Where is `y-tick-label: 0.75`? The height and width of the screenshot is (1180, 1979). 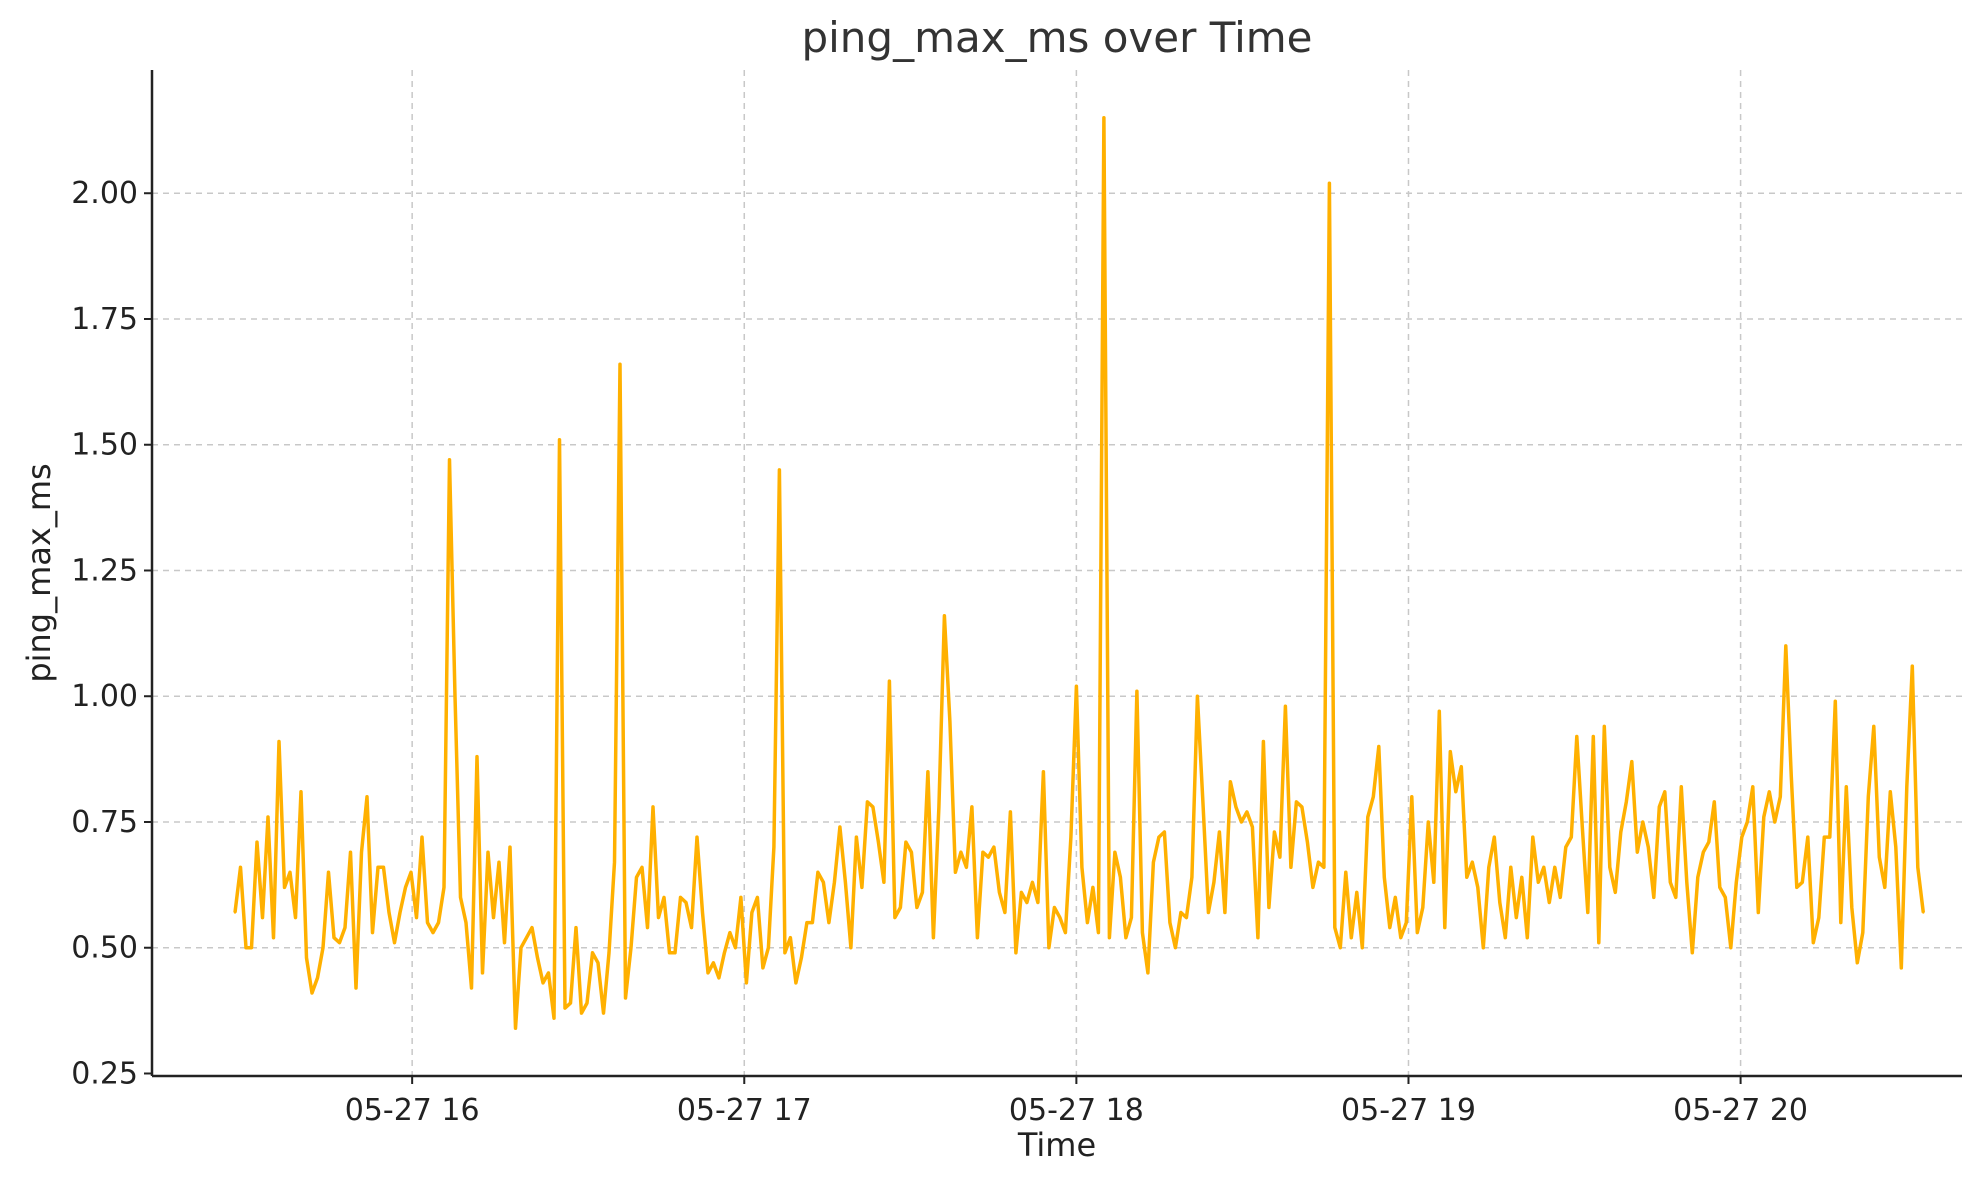
y-tick-label: 0.75 is located at coordinates (104, 822).